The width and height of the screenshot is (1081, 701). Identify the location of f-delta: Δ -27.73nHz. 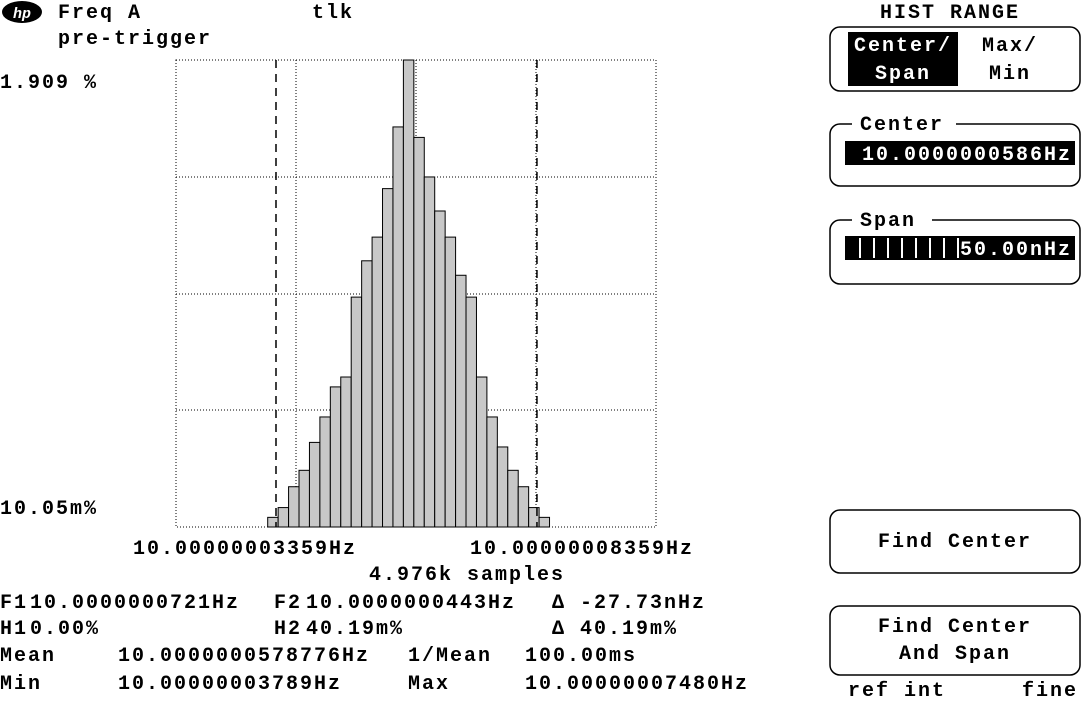
(629, 603).